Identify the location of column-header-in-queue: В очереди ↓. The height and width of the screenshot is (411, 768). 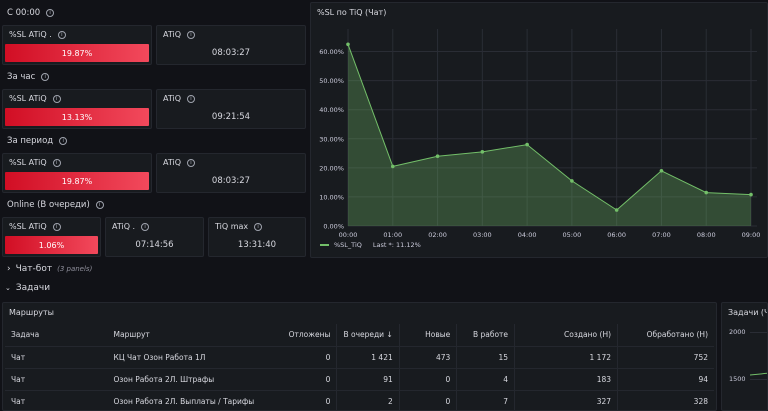
(368, 335).